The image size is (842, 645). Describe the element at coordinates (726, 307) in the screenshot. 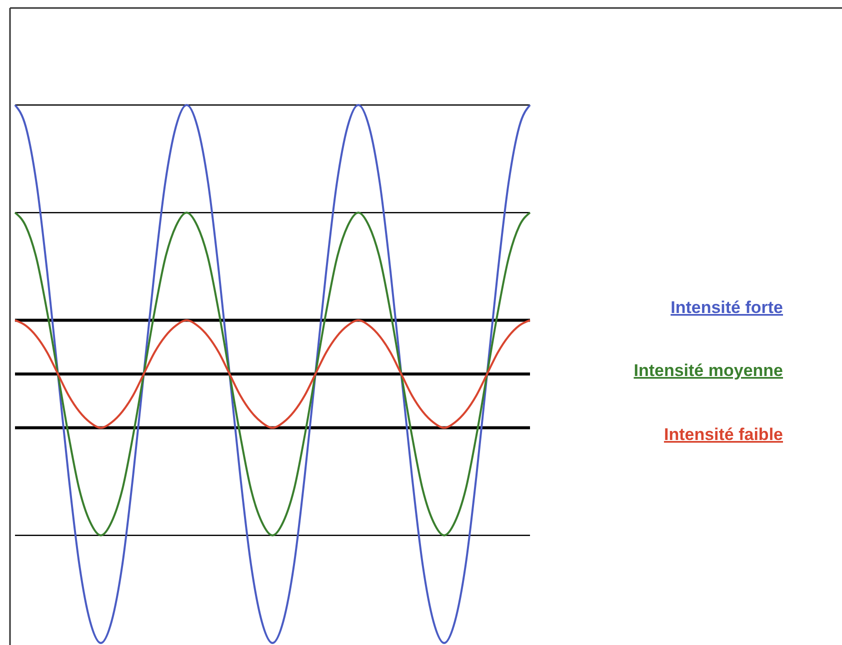

I see `text: Intensité forte` at that location.